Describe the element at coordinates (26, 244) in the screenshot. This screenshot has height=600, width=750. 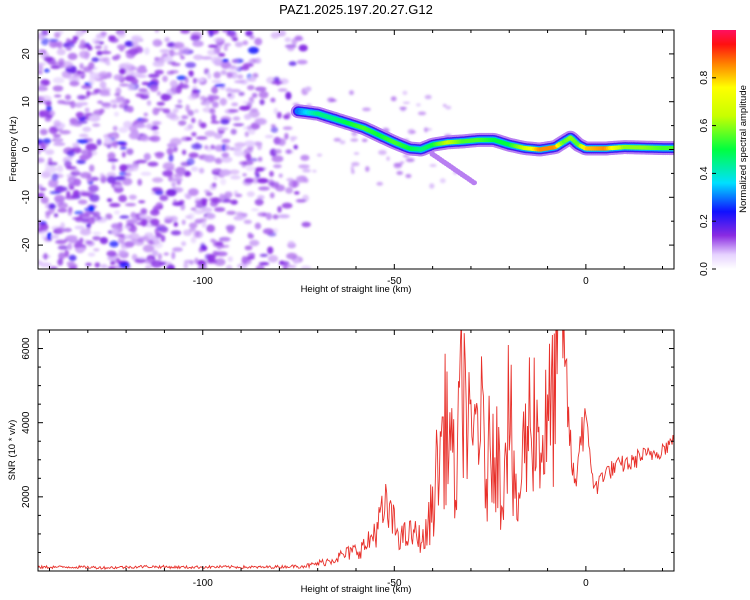
I see `y-tick-label: -20` at that location.